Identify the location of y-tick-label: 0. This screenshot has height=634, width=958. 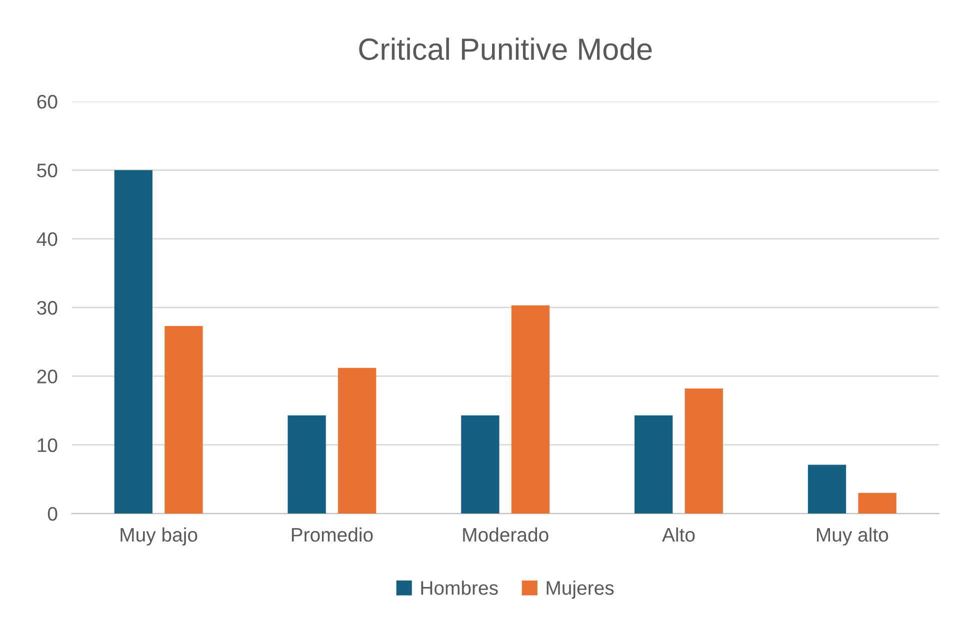
(53, 514).